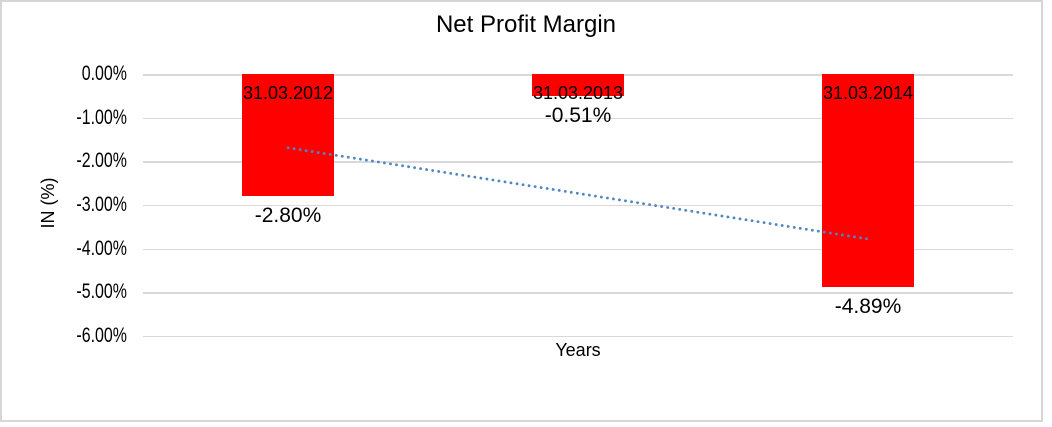 This screenshot has height=427, width=1052. I want to click on y-axis-title: IN (%), so click(48, 203).